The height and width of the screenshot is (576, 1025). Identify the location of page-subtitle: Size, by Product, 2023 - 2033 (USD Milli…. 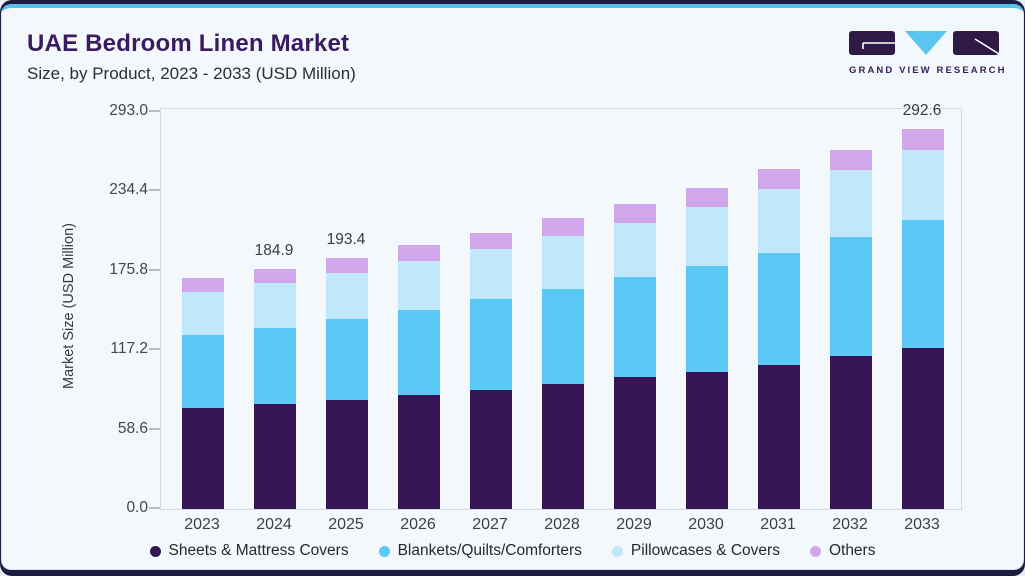
(191, 73).